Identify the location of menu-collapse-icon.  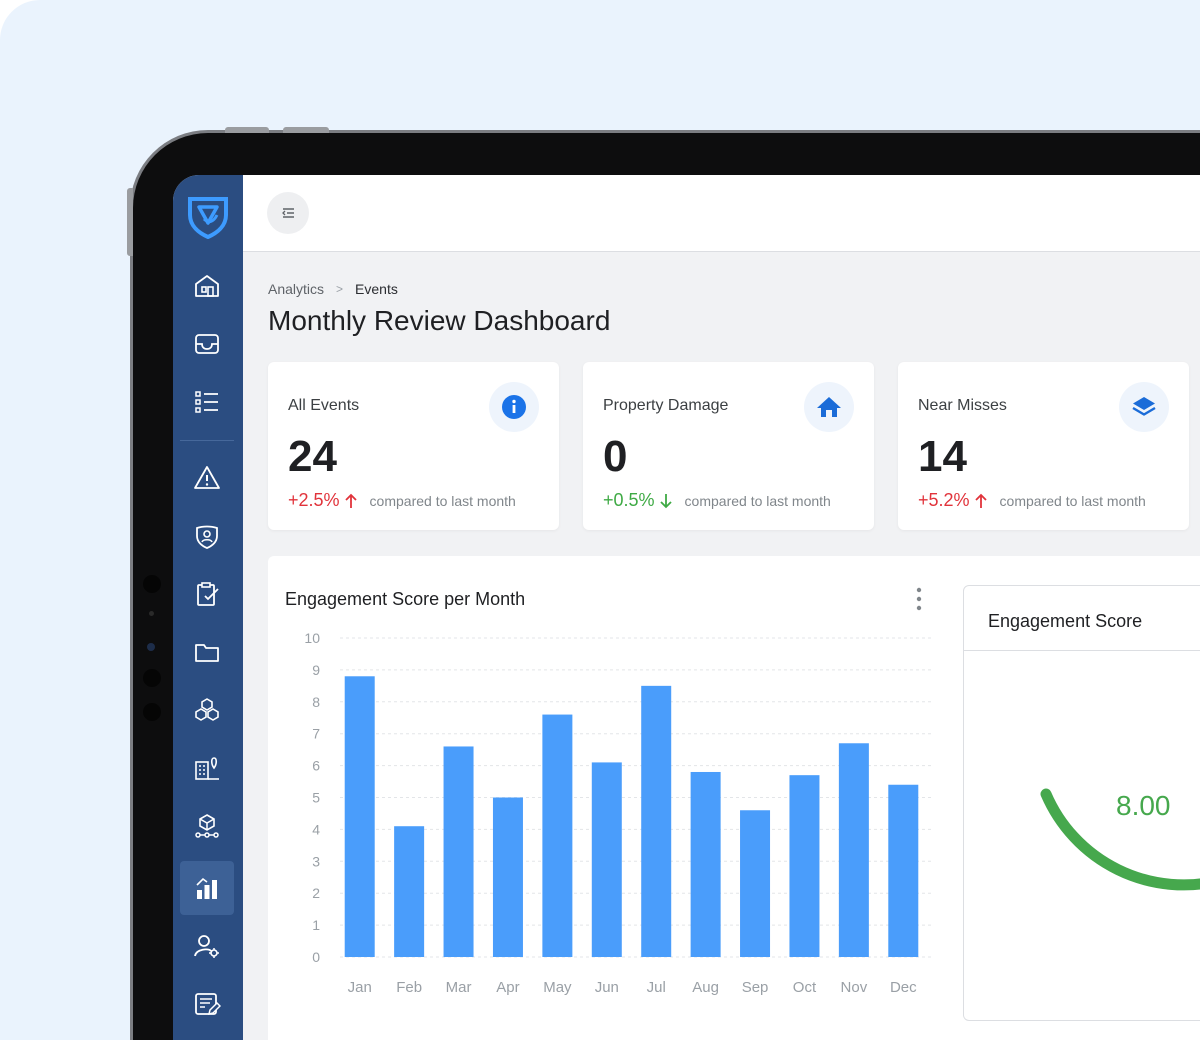
(288, 213).